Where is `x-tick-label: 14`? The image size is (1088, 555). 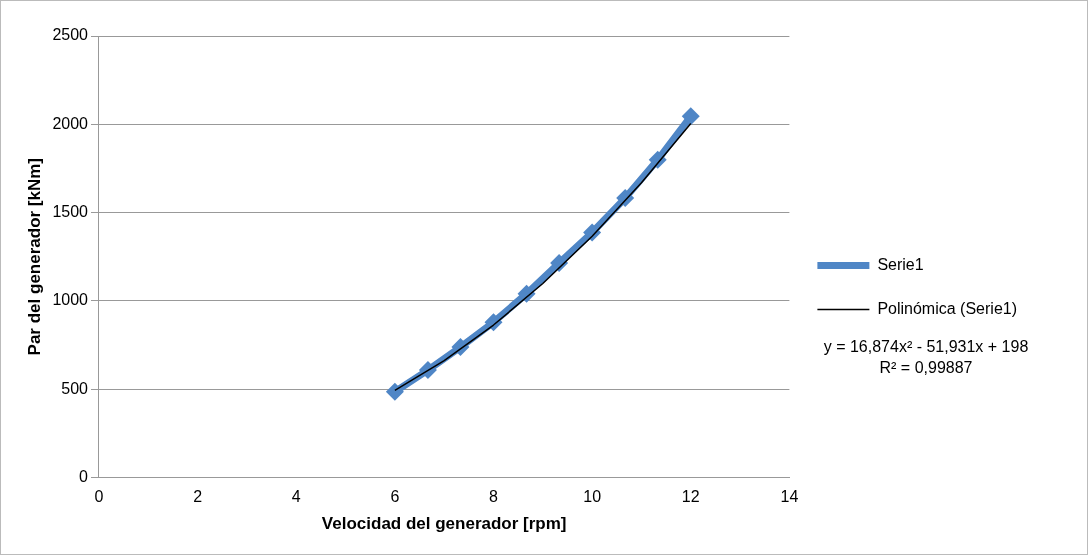 x-tick-label: 14 is located at coordinates (789, 497).